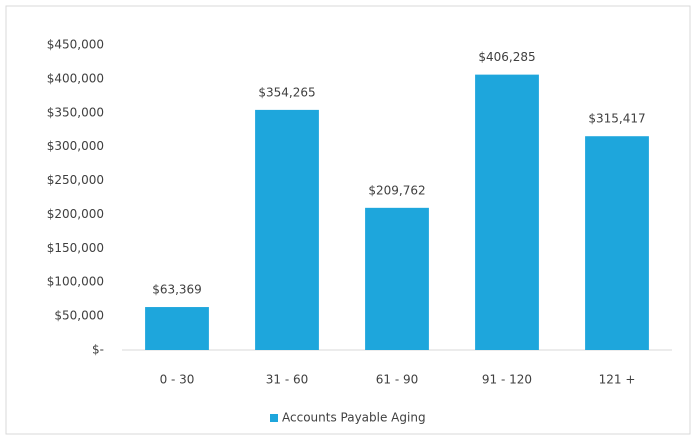  Describe the element at coordinates (396, 190) in the screenshot. I see `data-label: $209,762` at that location.